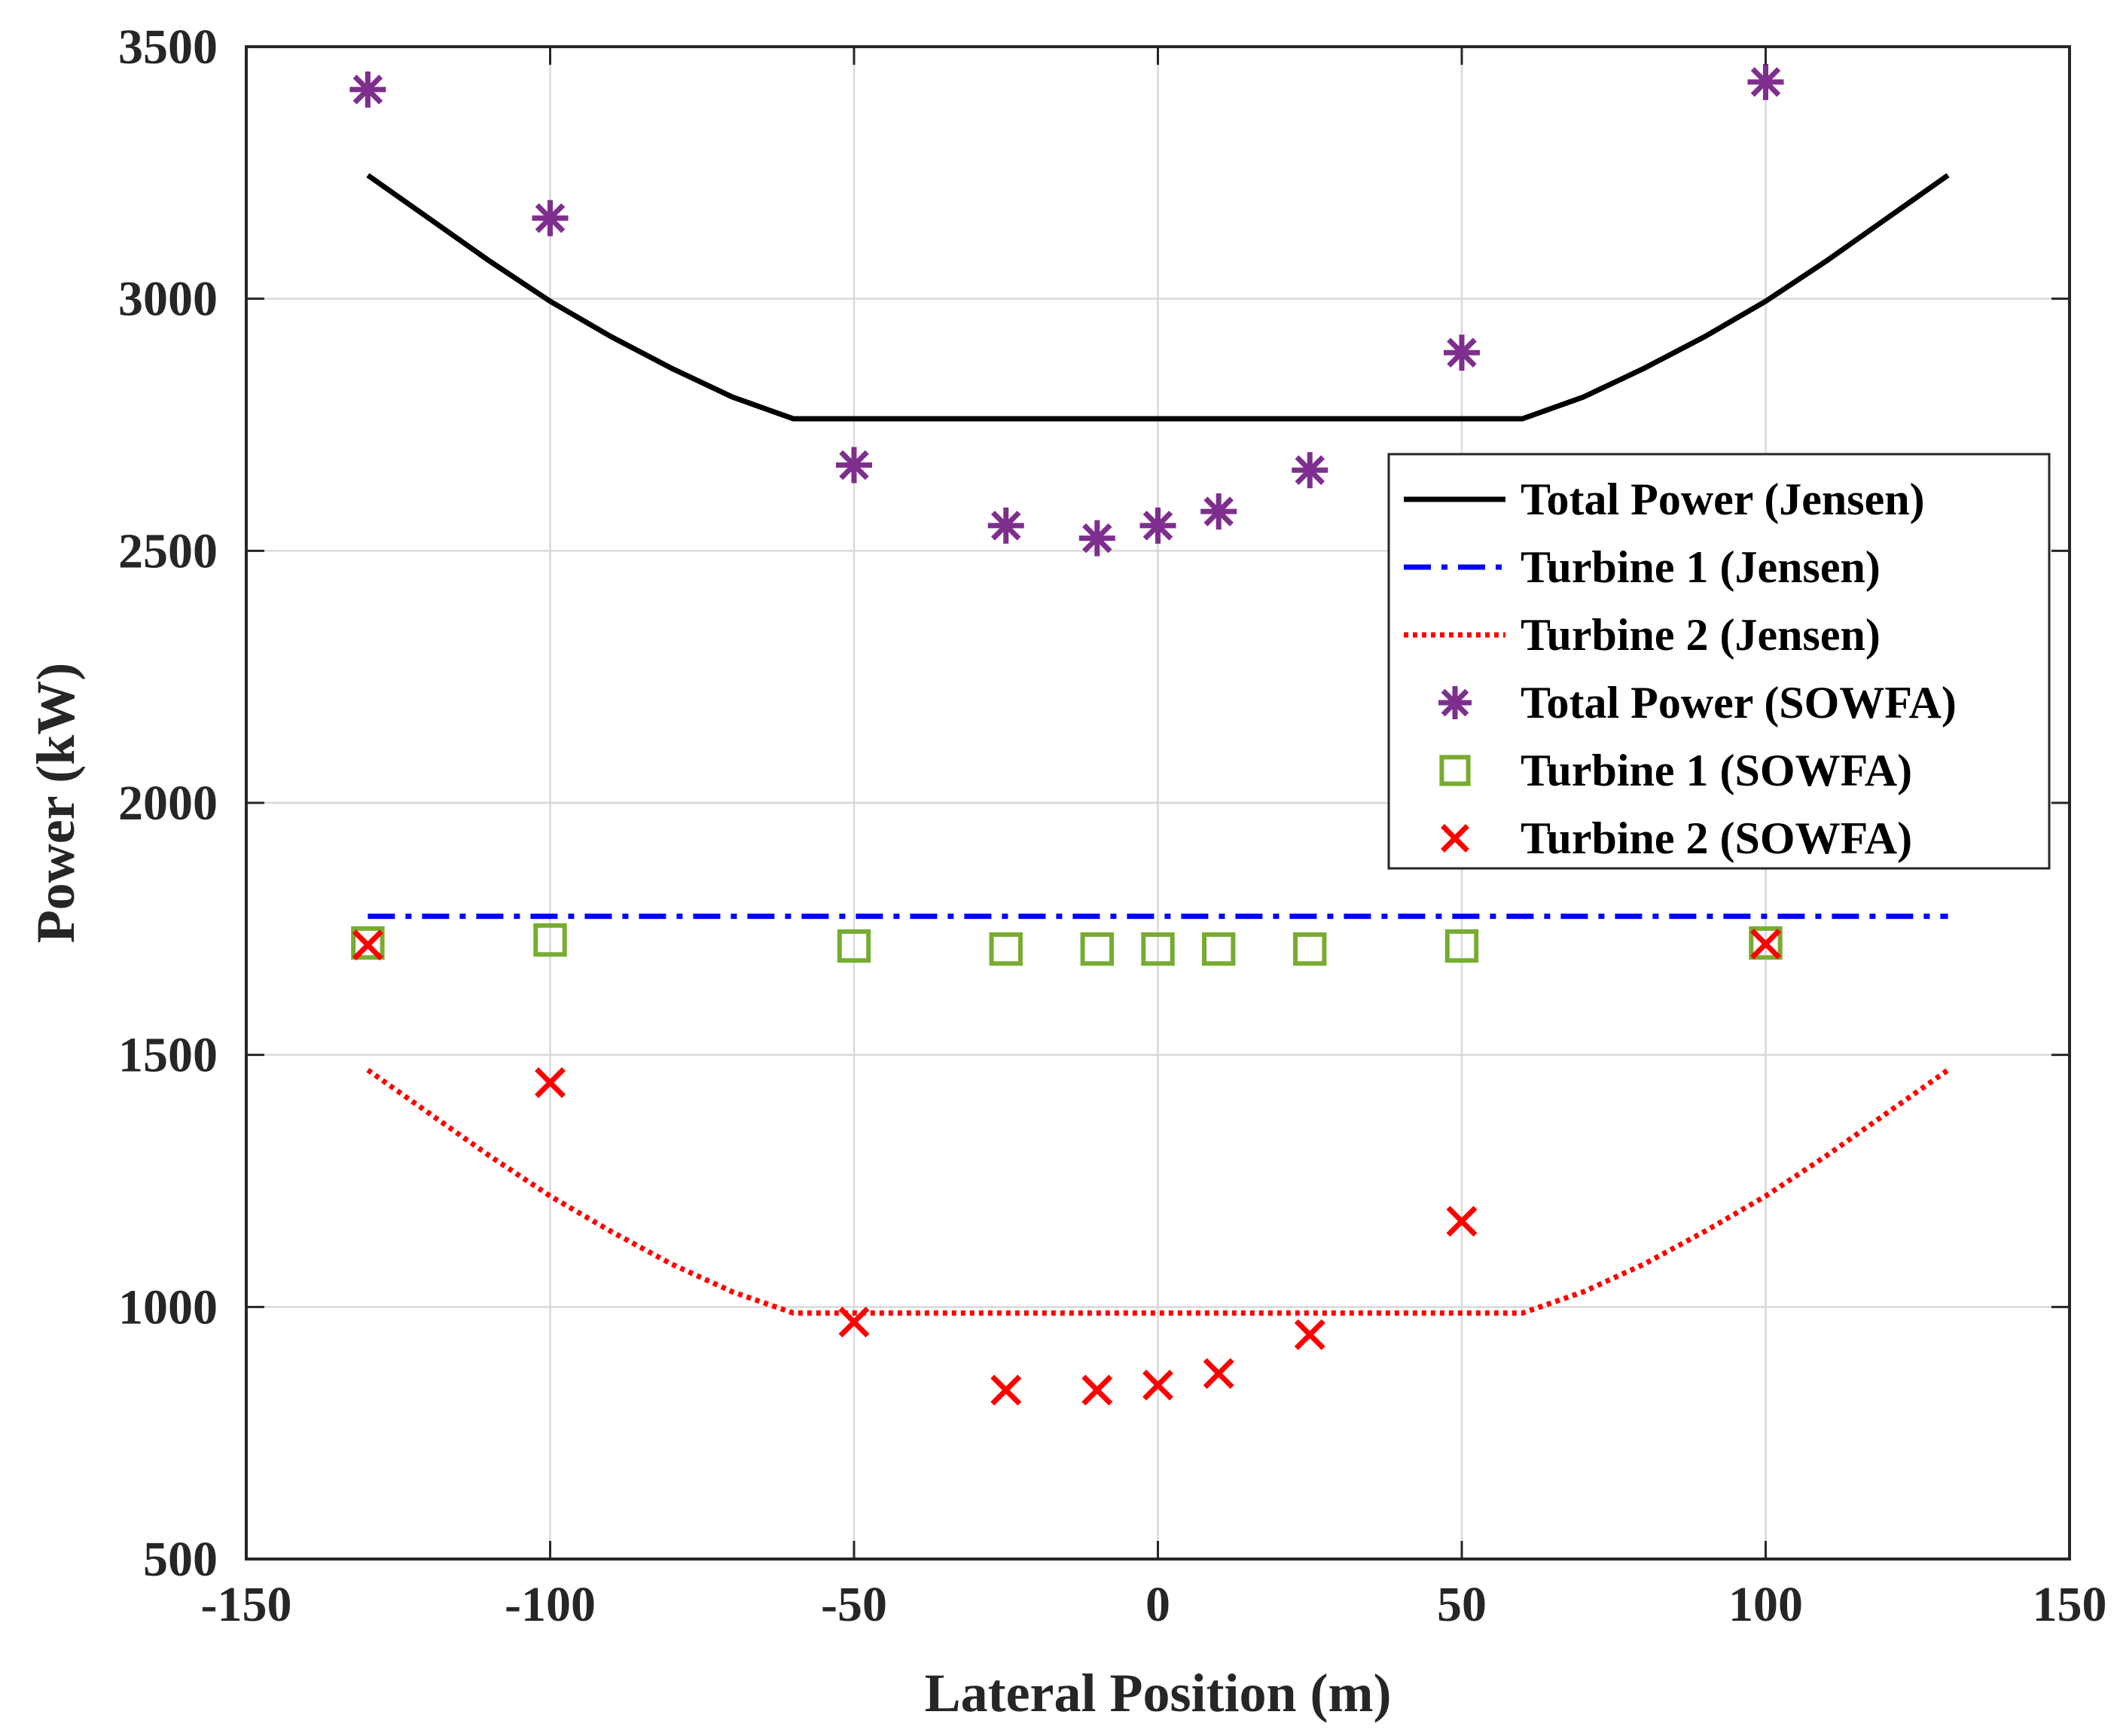  What do you see at coordinates (550, 1604) in the screenshot?
I see `x-tick-label: -100` at bounding box center [550, 1604].